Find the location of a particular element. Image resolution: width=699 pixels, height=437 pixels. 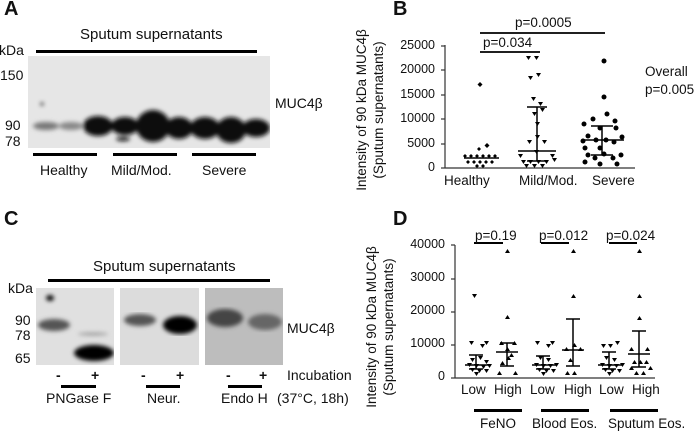

panel-d-group-bar-sputum is located at coordinates (634, 410).